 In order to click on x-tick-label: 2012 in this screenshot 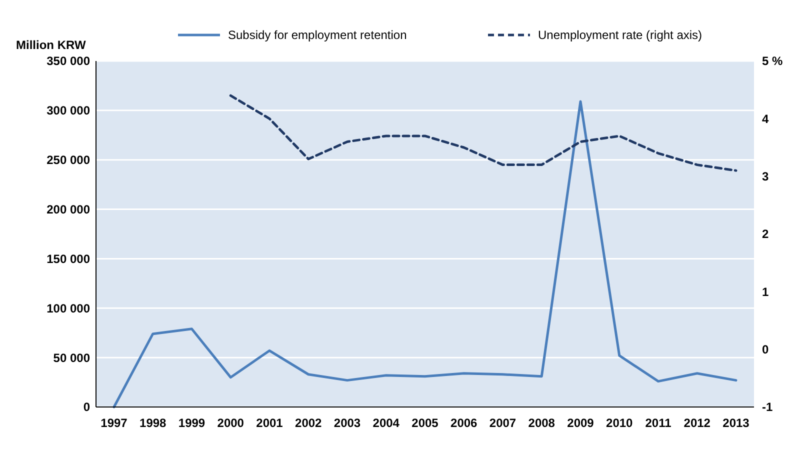, I will do `click(697, 423)`.